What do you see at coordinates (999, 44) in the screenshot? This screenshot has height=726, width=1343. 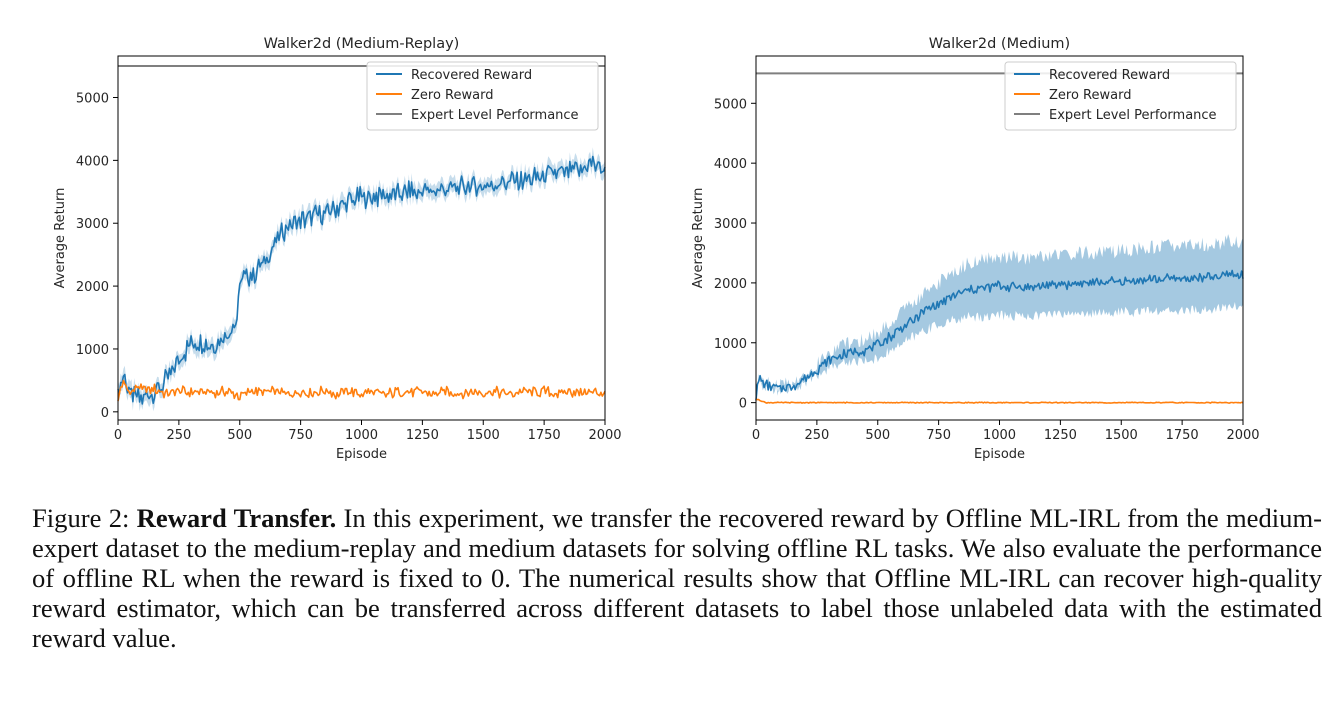 I see `chart-title: Walker2d (Medium)` at bounding box center [999, 44].